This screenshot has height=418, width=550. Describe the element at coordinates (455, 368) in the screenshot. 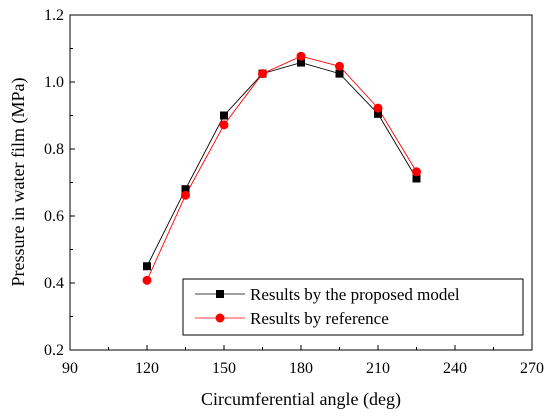

I see `x-tick-label: 240` at that location.